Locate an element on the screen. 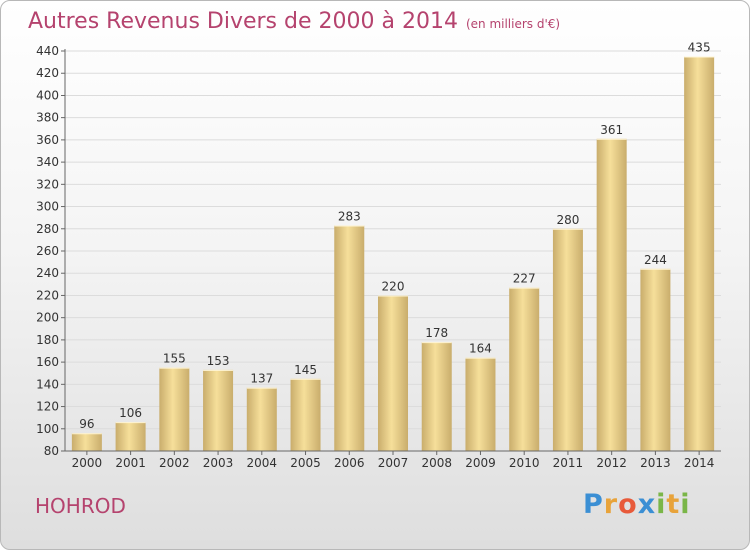 This screenshot has width=750, height=550. x-tick-label: 2014 is located at coordinates (699, 463).